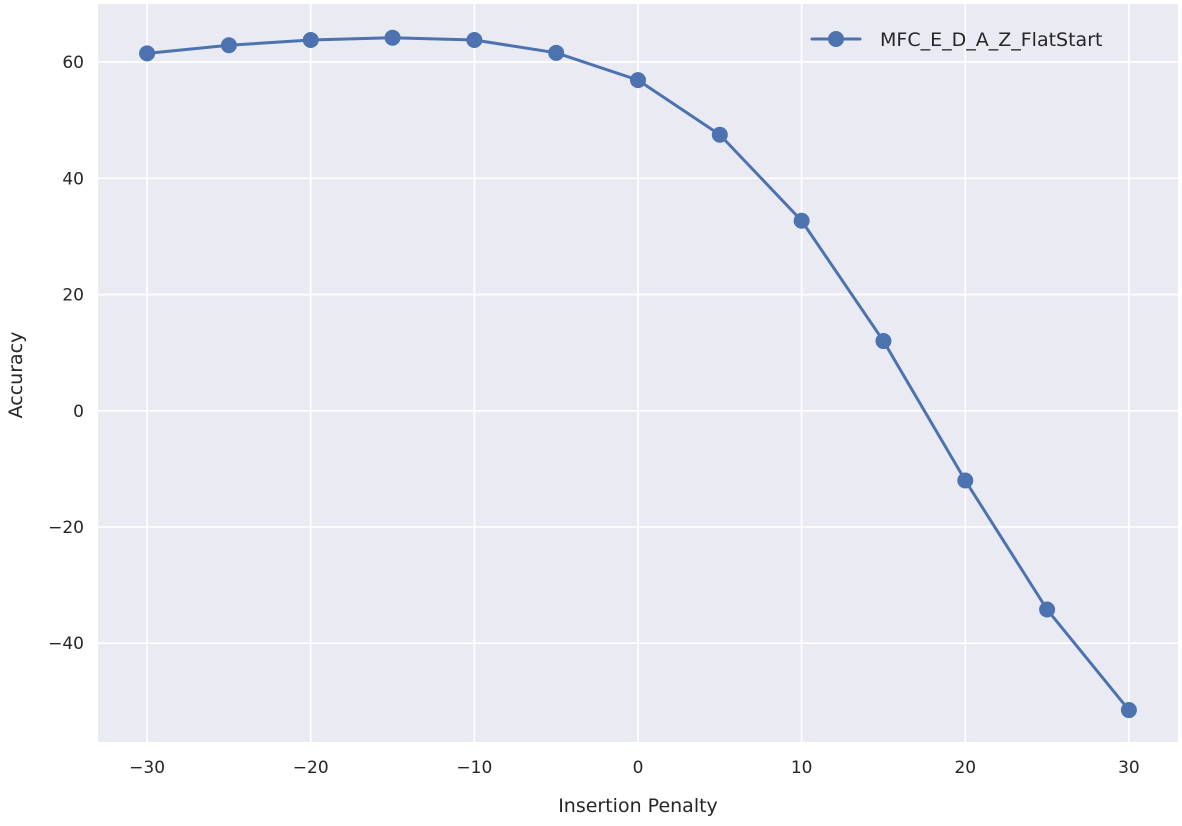 Image resolution: width=1182 pixels, height=826 pixels. Describe the element at coordinates (66, 644) in the screenshot. I see `y-tick-label: −40` at that location.